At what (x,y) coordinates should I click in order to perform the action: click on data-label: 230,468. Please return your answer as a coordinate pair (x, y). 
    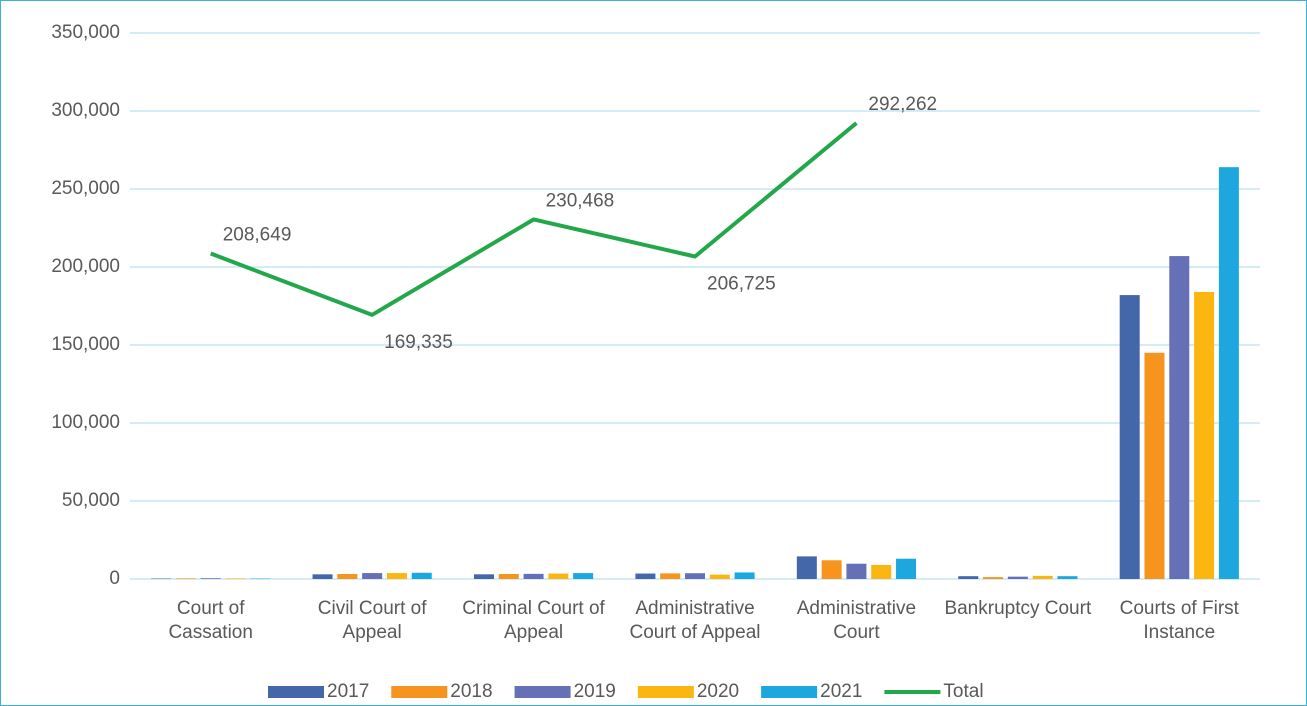
    Looking at the image, I should click on (580, 200).